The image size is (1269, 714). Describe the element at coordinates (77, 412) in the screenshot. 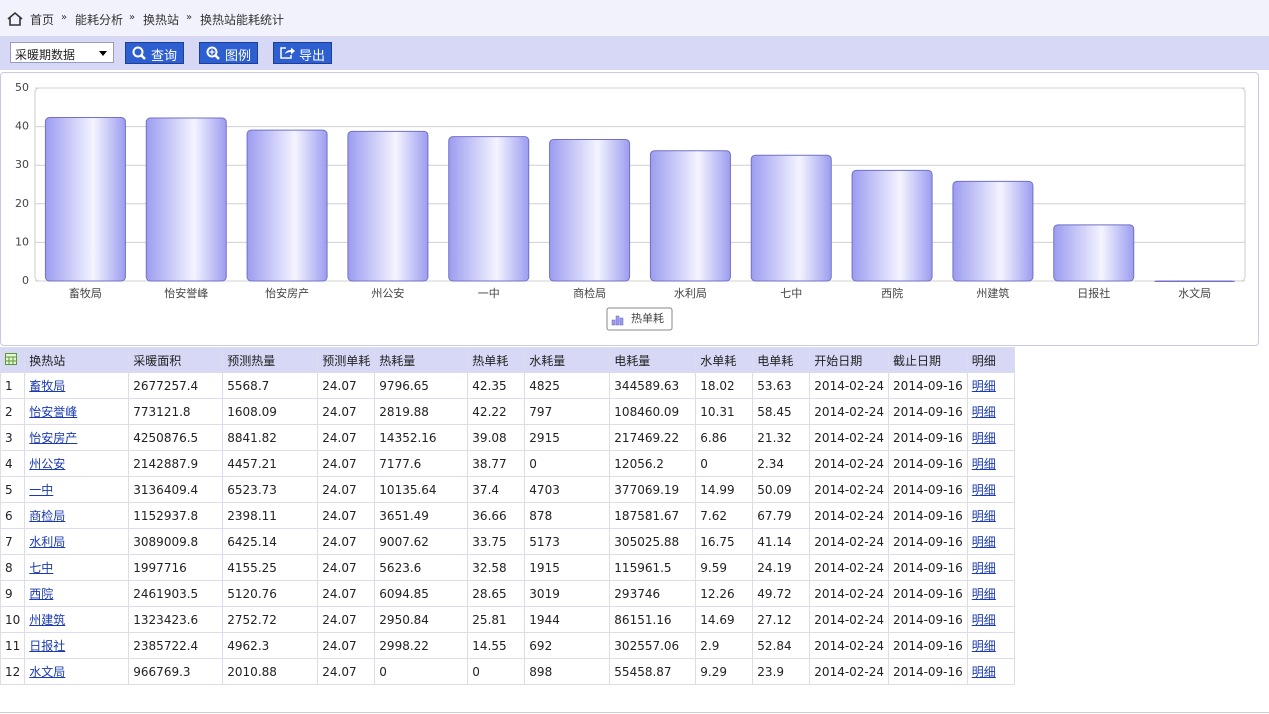

I see `link-cell: 怡安誉峰` at that location.